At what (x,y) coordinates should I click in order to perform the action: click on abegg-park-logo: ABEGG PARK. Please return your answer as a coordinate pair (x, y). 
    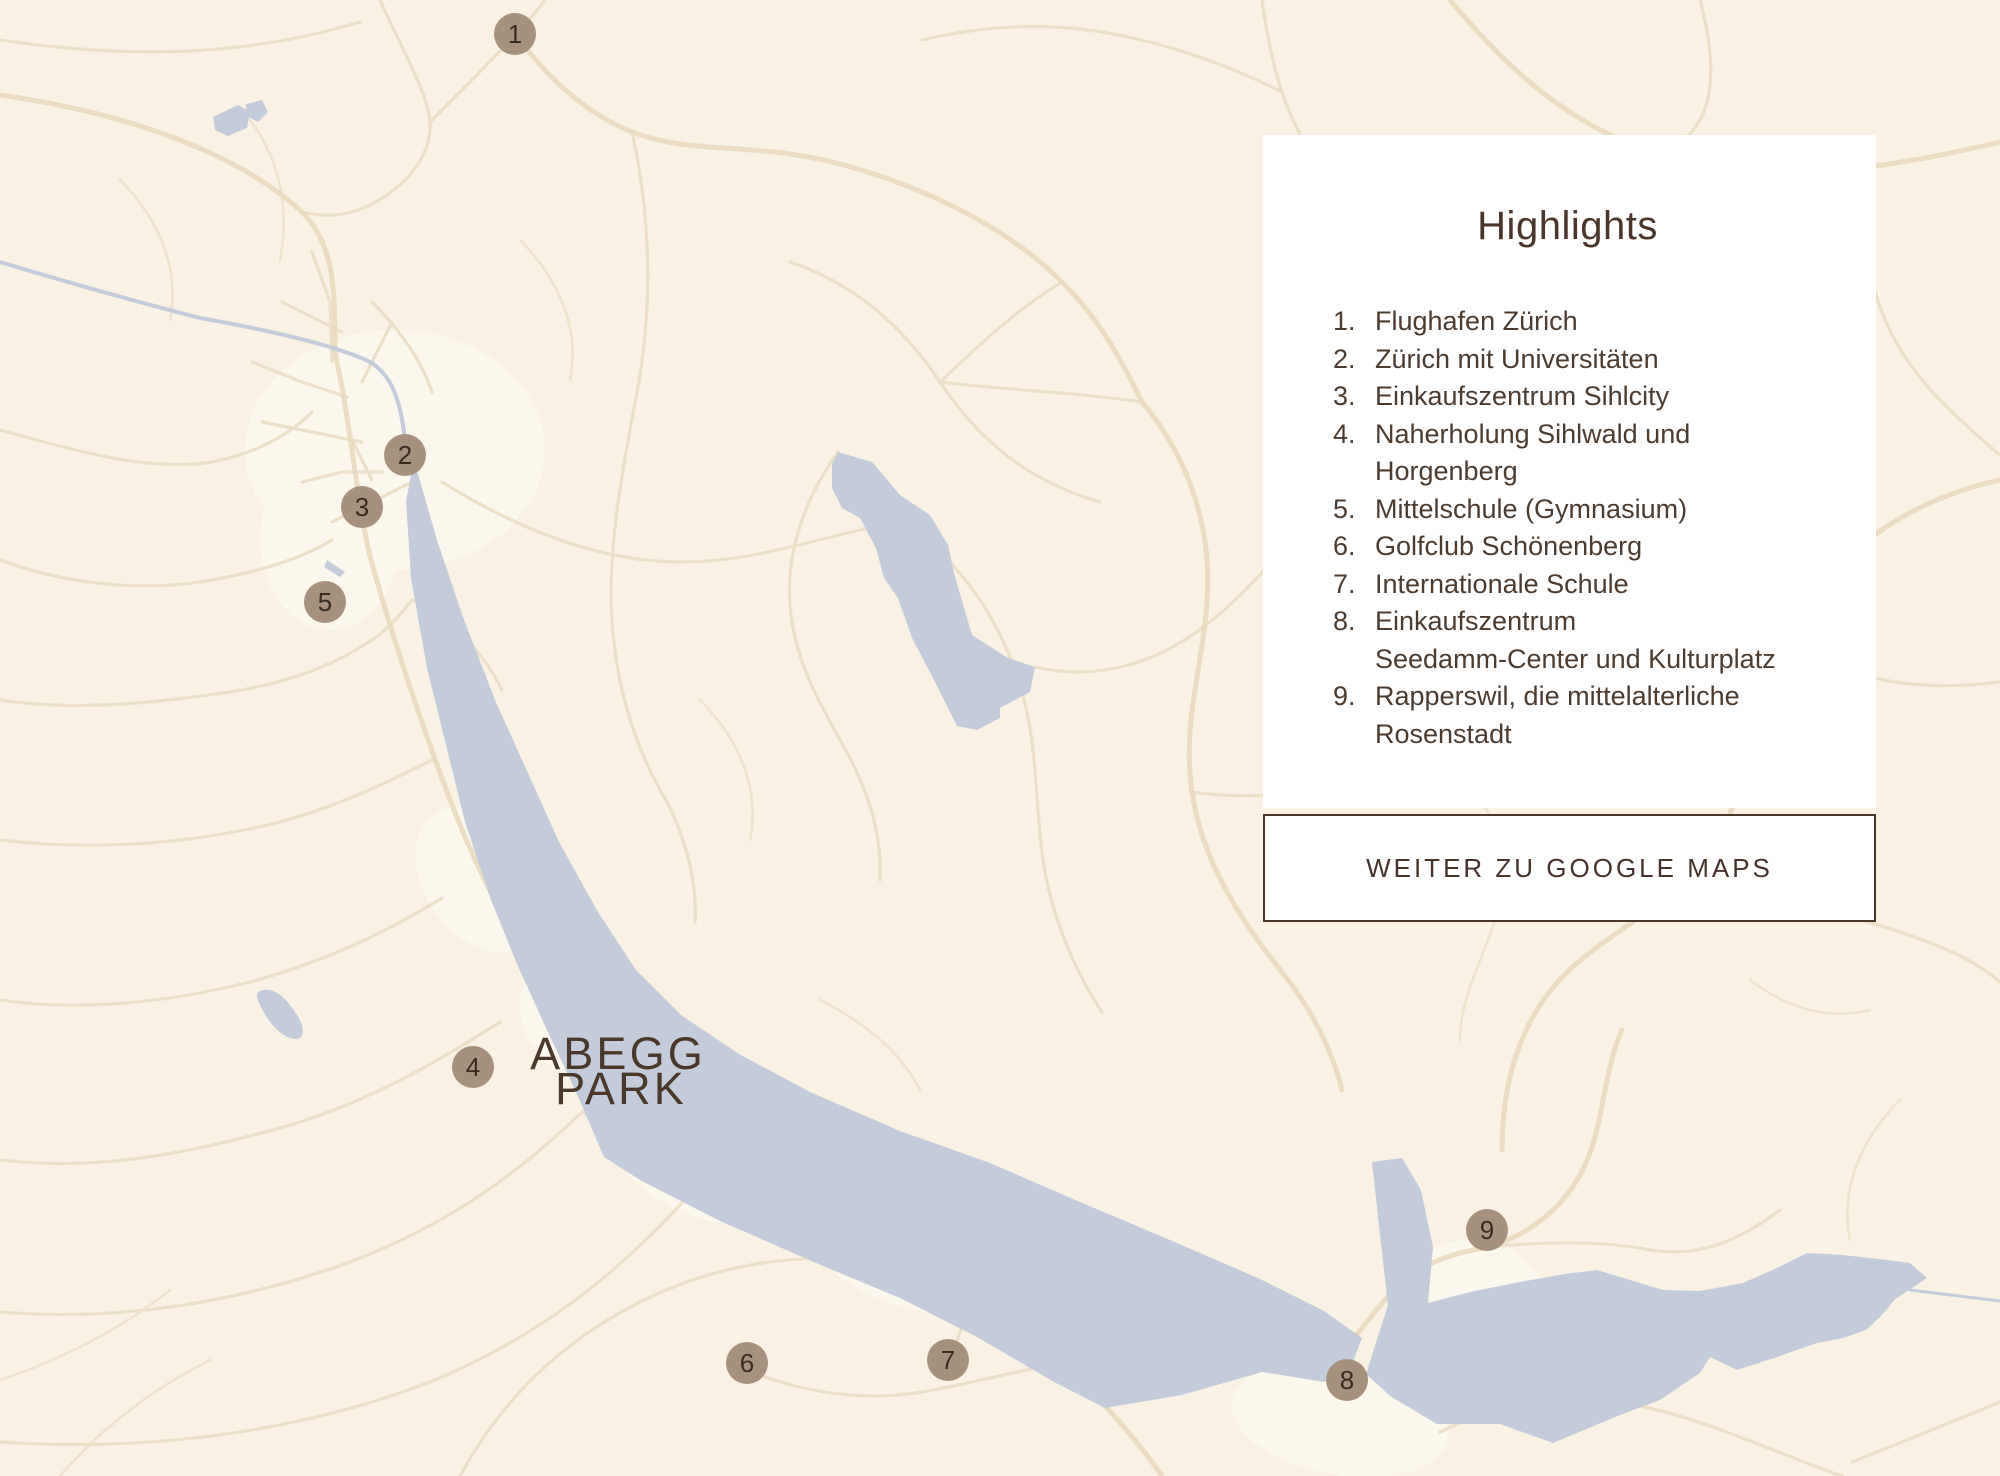
    Looking at the image, I should click on (618, 1071).